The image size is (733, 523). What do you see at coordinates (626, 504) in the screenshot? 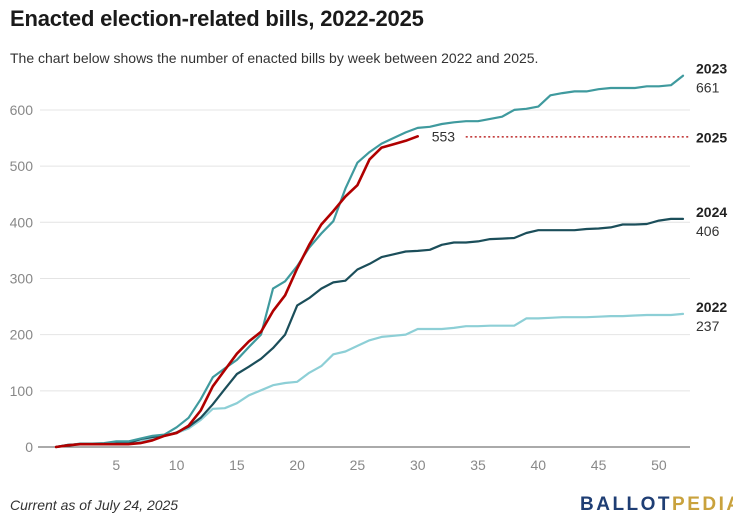
I see `logo-part-ballot: BALLOT` at bounding box center [626, 504].